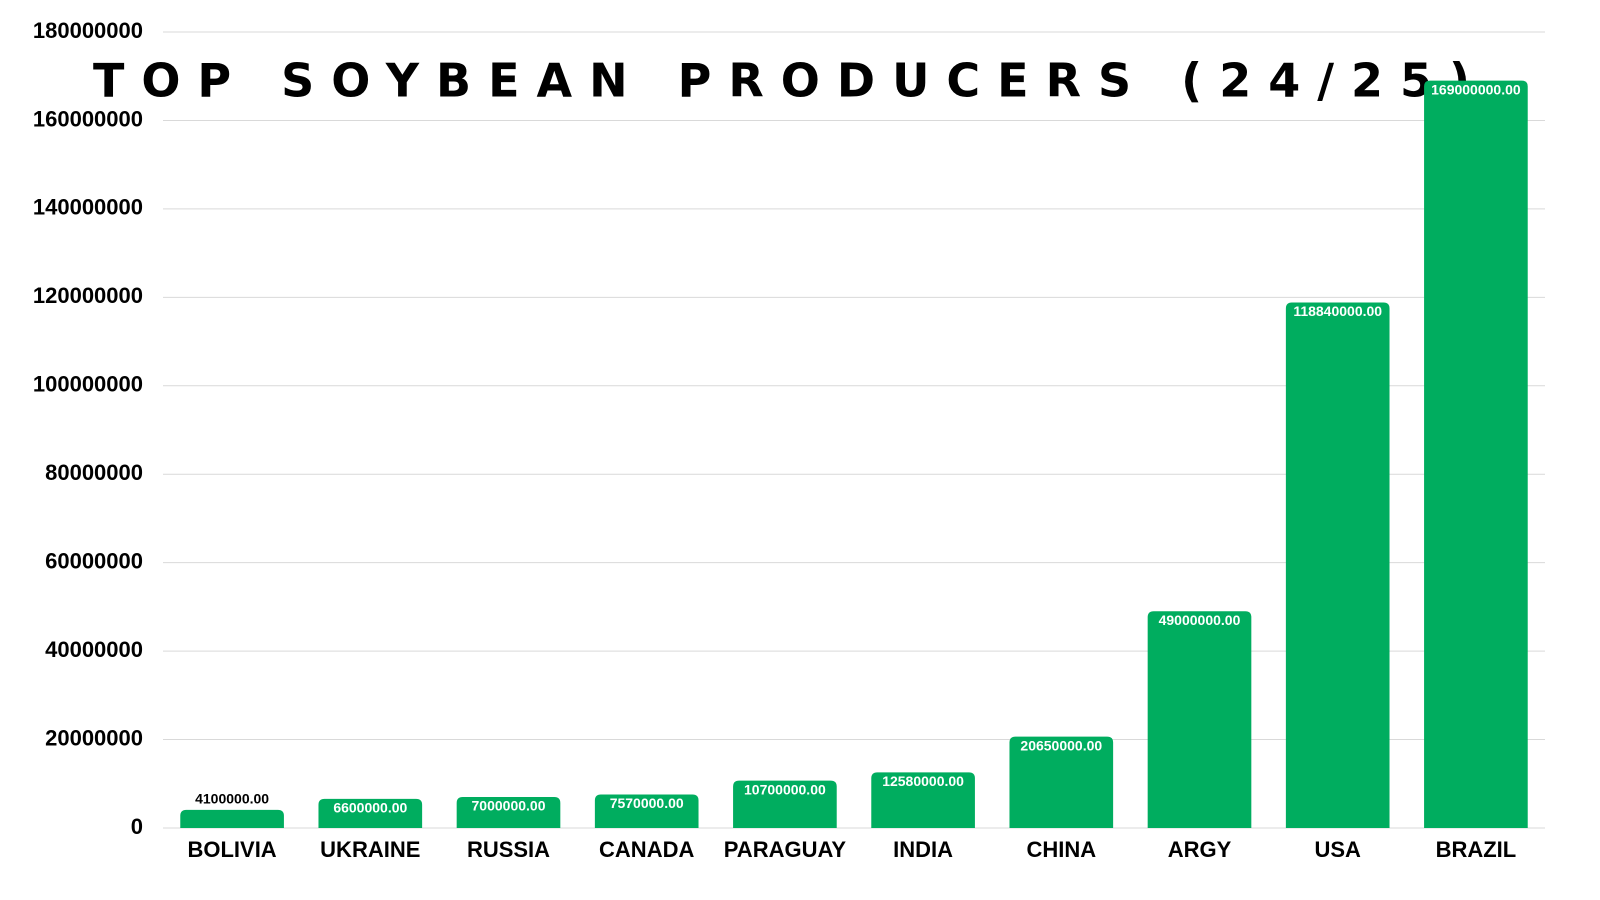 This screenshot has width=1600, height=900. What do you see at coordinates (509, 806) in the screenshot?
I see `value-label: 7000000.00` at bounding box center [509, 806].